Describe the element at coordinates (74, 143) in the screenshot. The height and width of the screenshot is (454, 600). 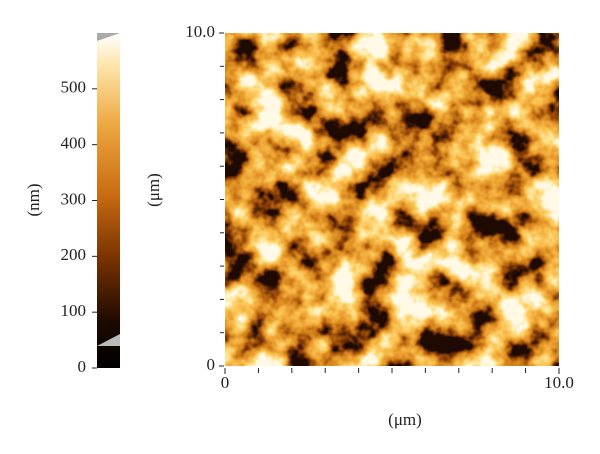
I see `colorbar-tick-label: 400` at that location.